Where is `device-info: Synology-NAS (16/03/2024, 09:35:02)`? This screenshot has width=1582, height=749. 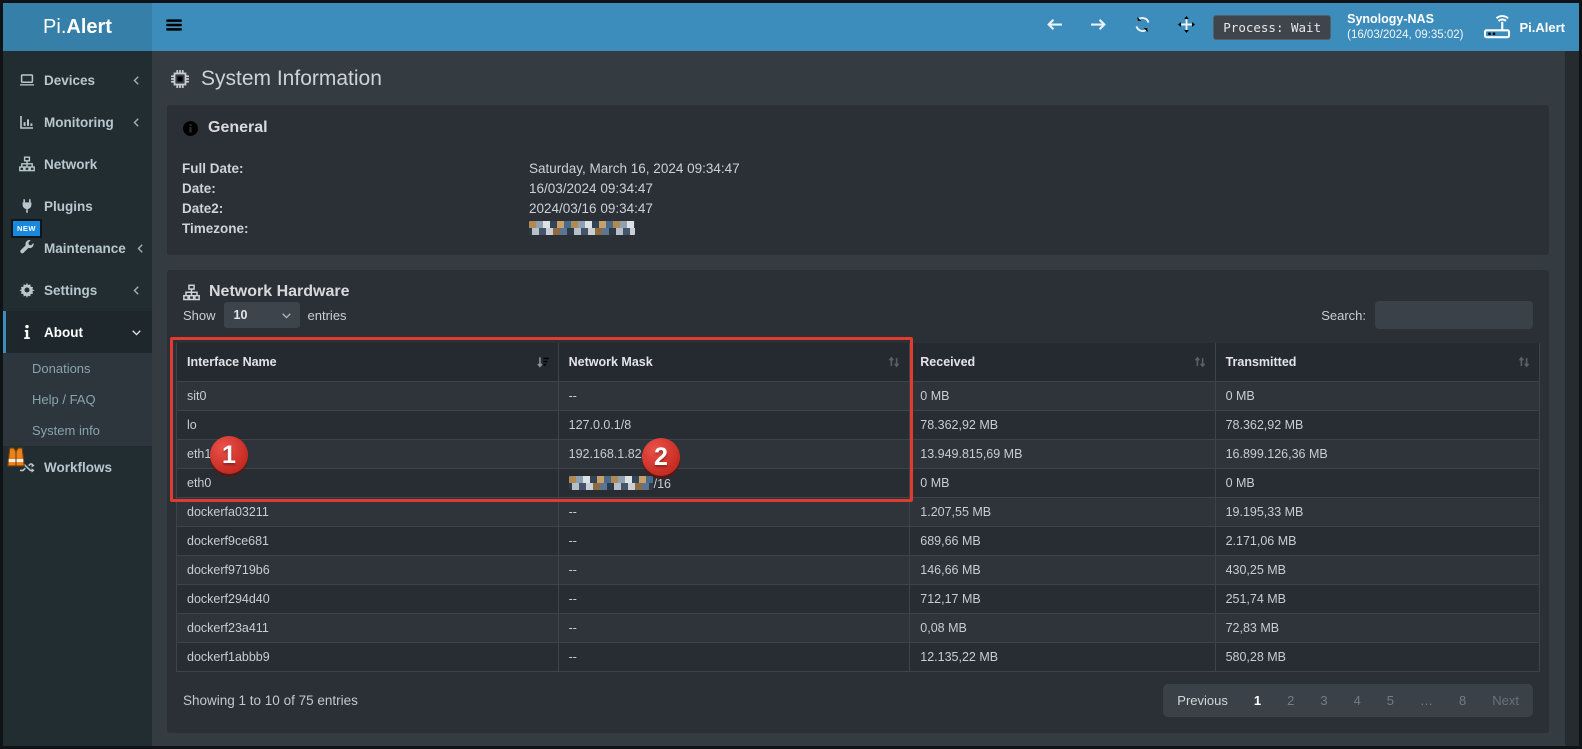 device-info: Synology-NAS (16/03/2024, 09:35:02) is located at coordinates (1405, 27).